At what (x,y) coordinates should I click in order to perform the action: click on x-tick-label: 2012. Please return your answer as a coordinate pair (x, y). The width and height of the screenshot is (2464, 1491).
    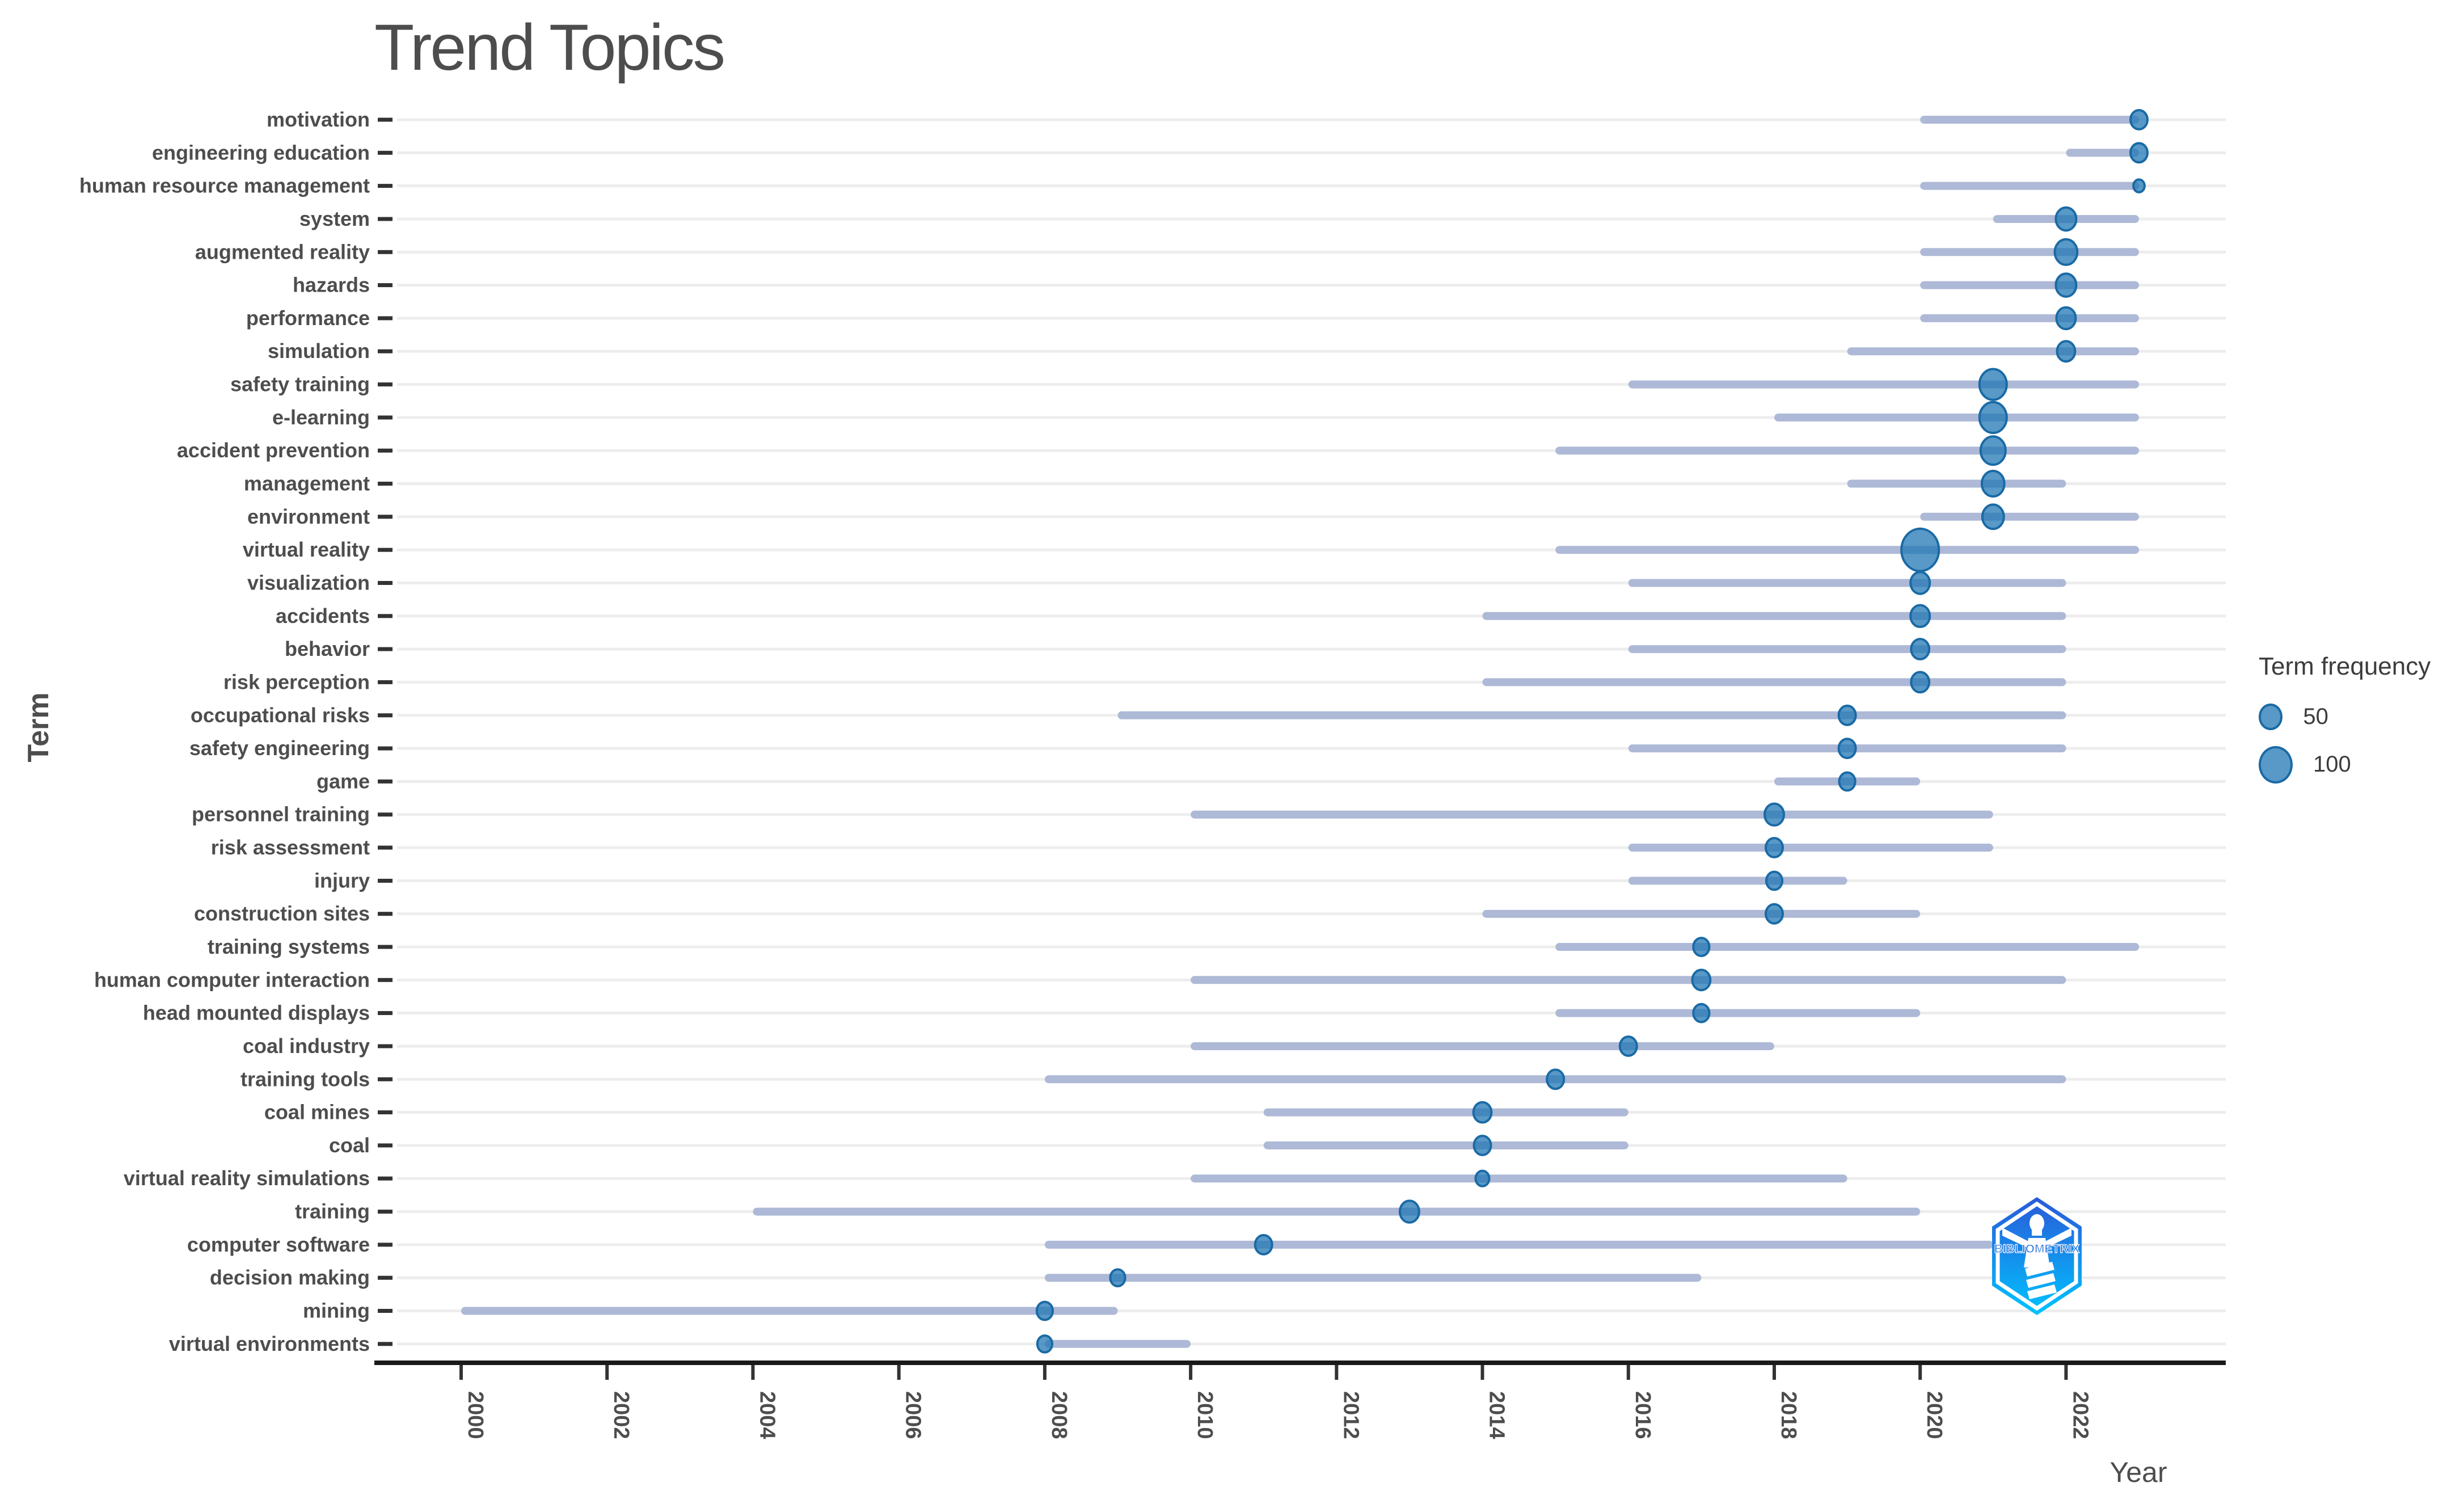
    Looking at the image, I should click on (1350, 1415).